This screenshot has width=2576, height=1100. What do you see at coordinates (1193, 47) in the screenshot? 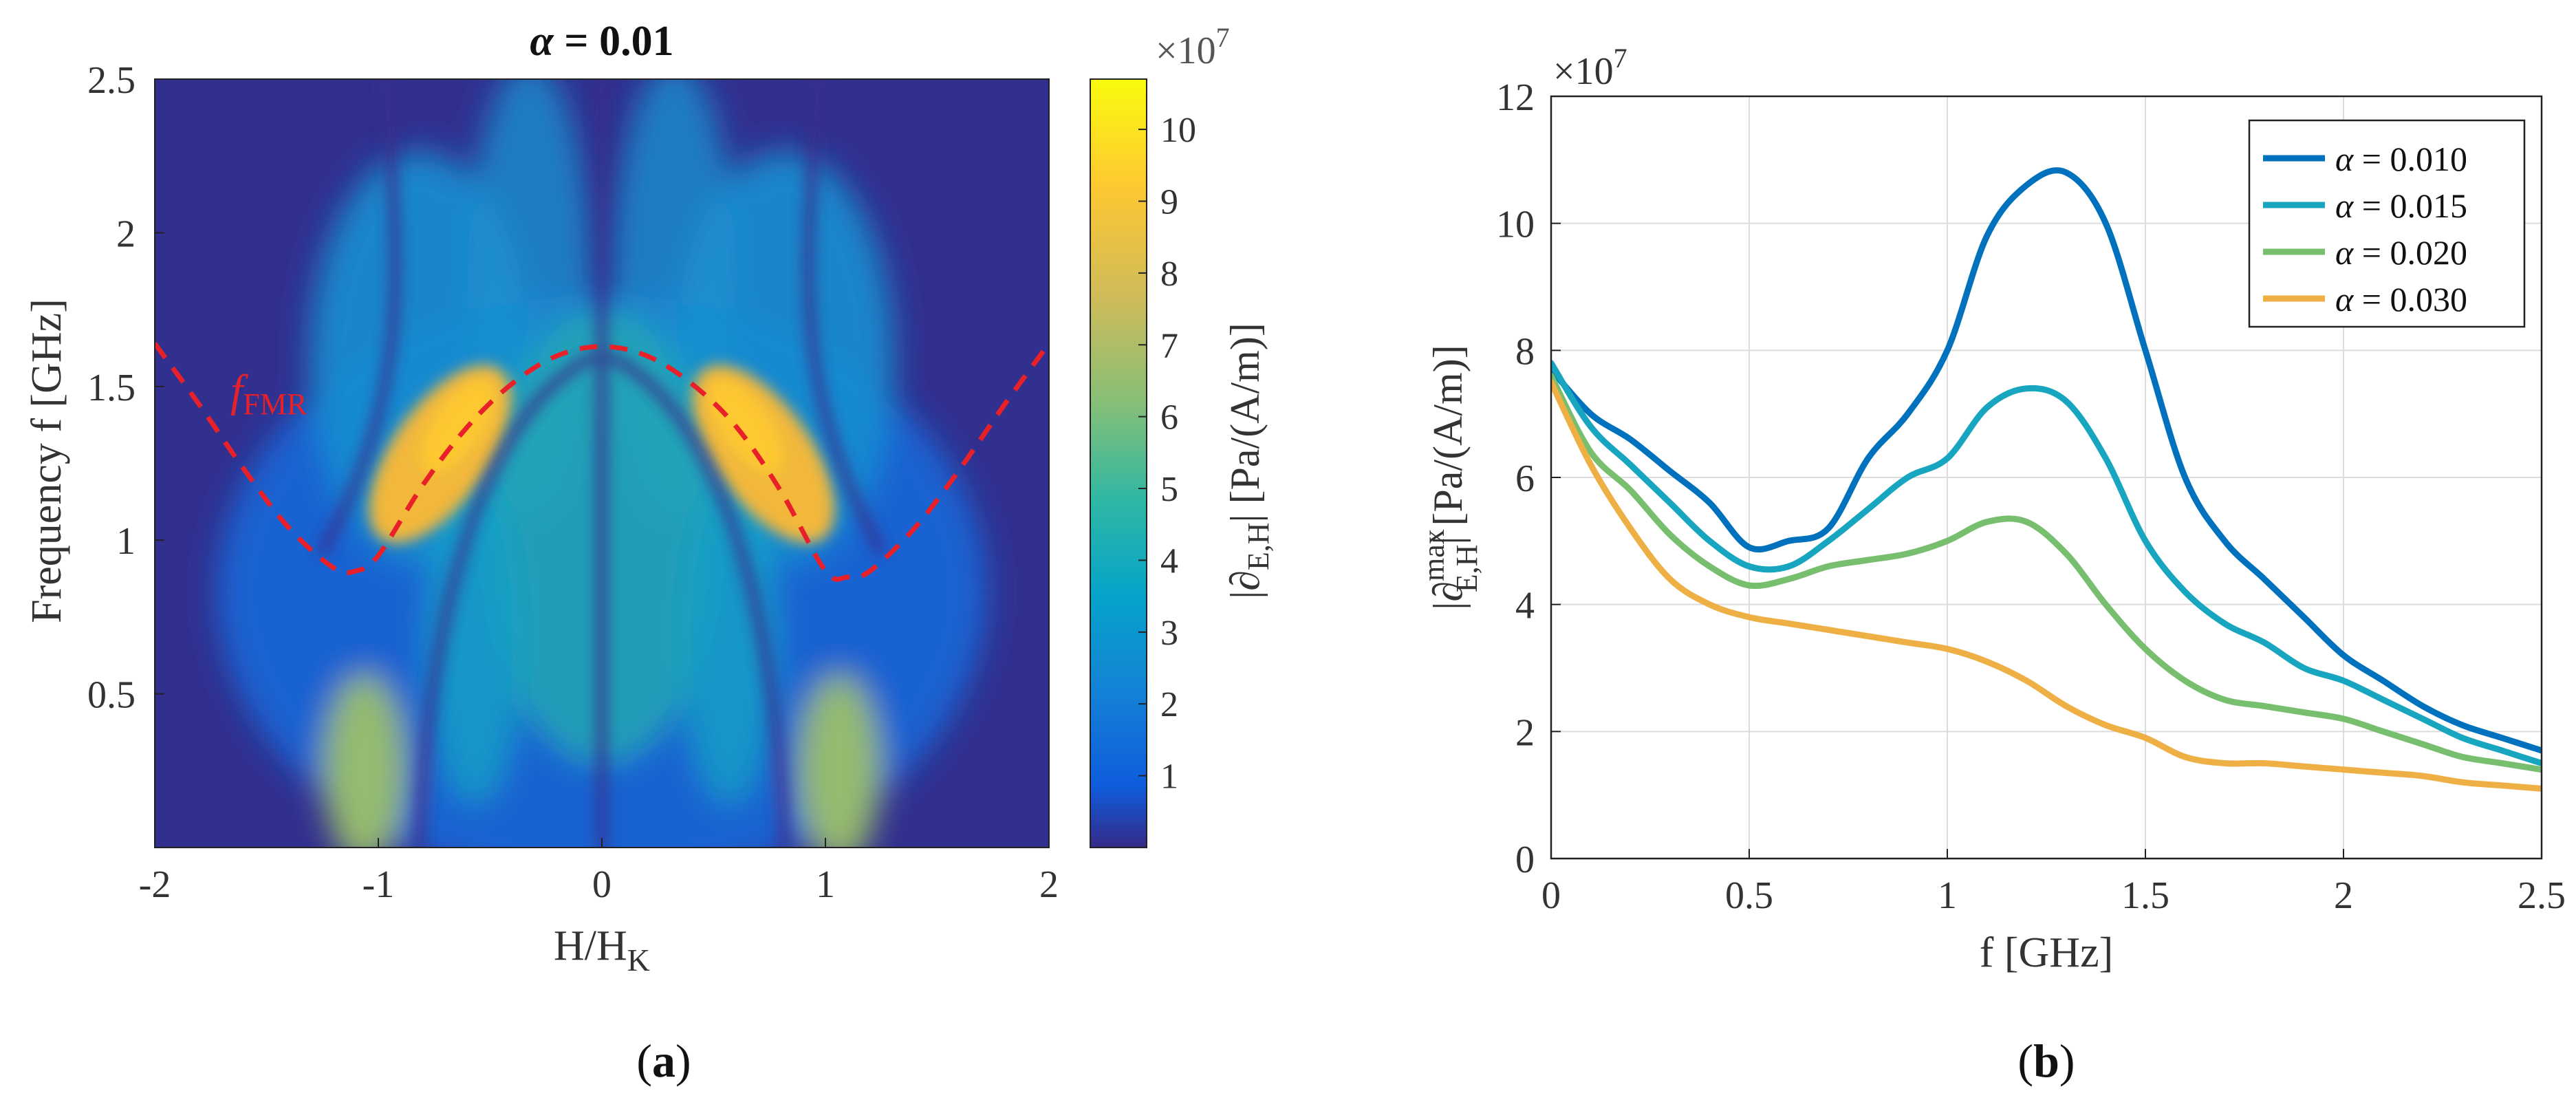
I see `colorbar-exponent: ×10⁷` at bounding box center [1193, 47].